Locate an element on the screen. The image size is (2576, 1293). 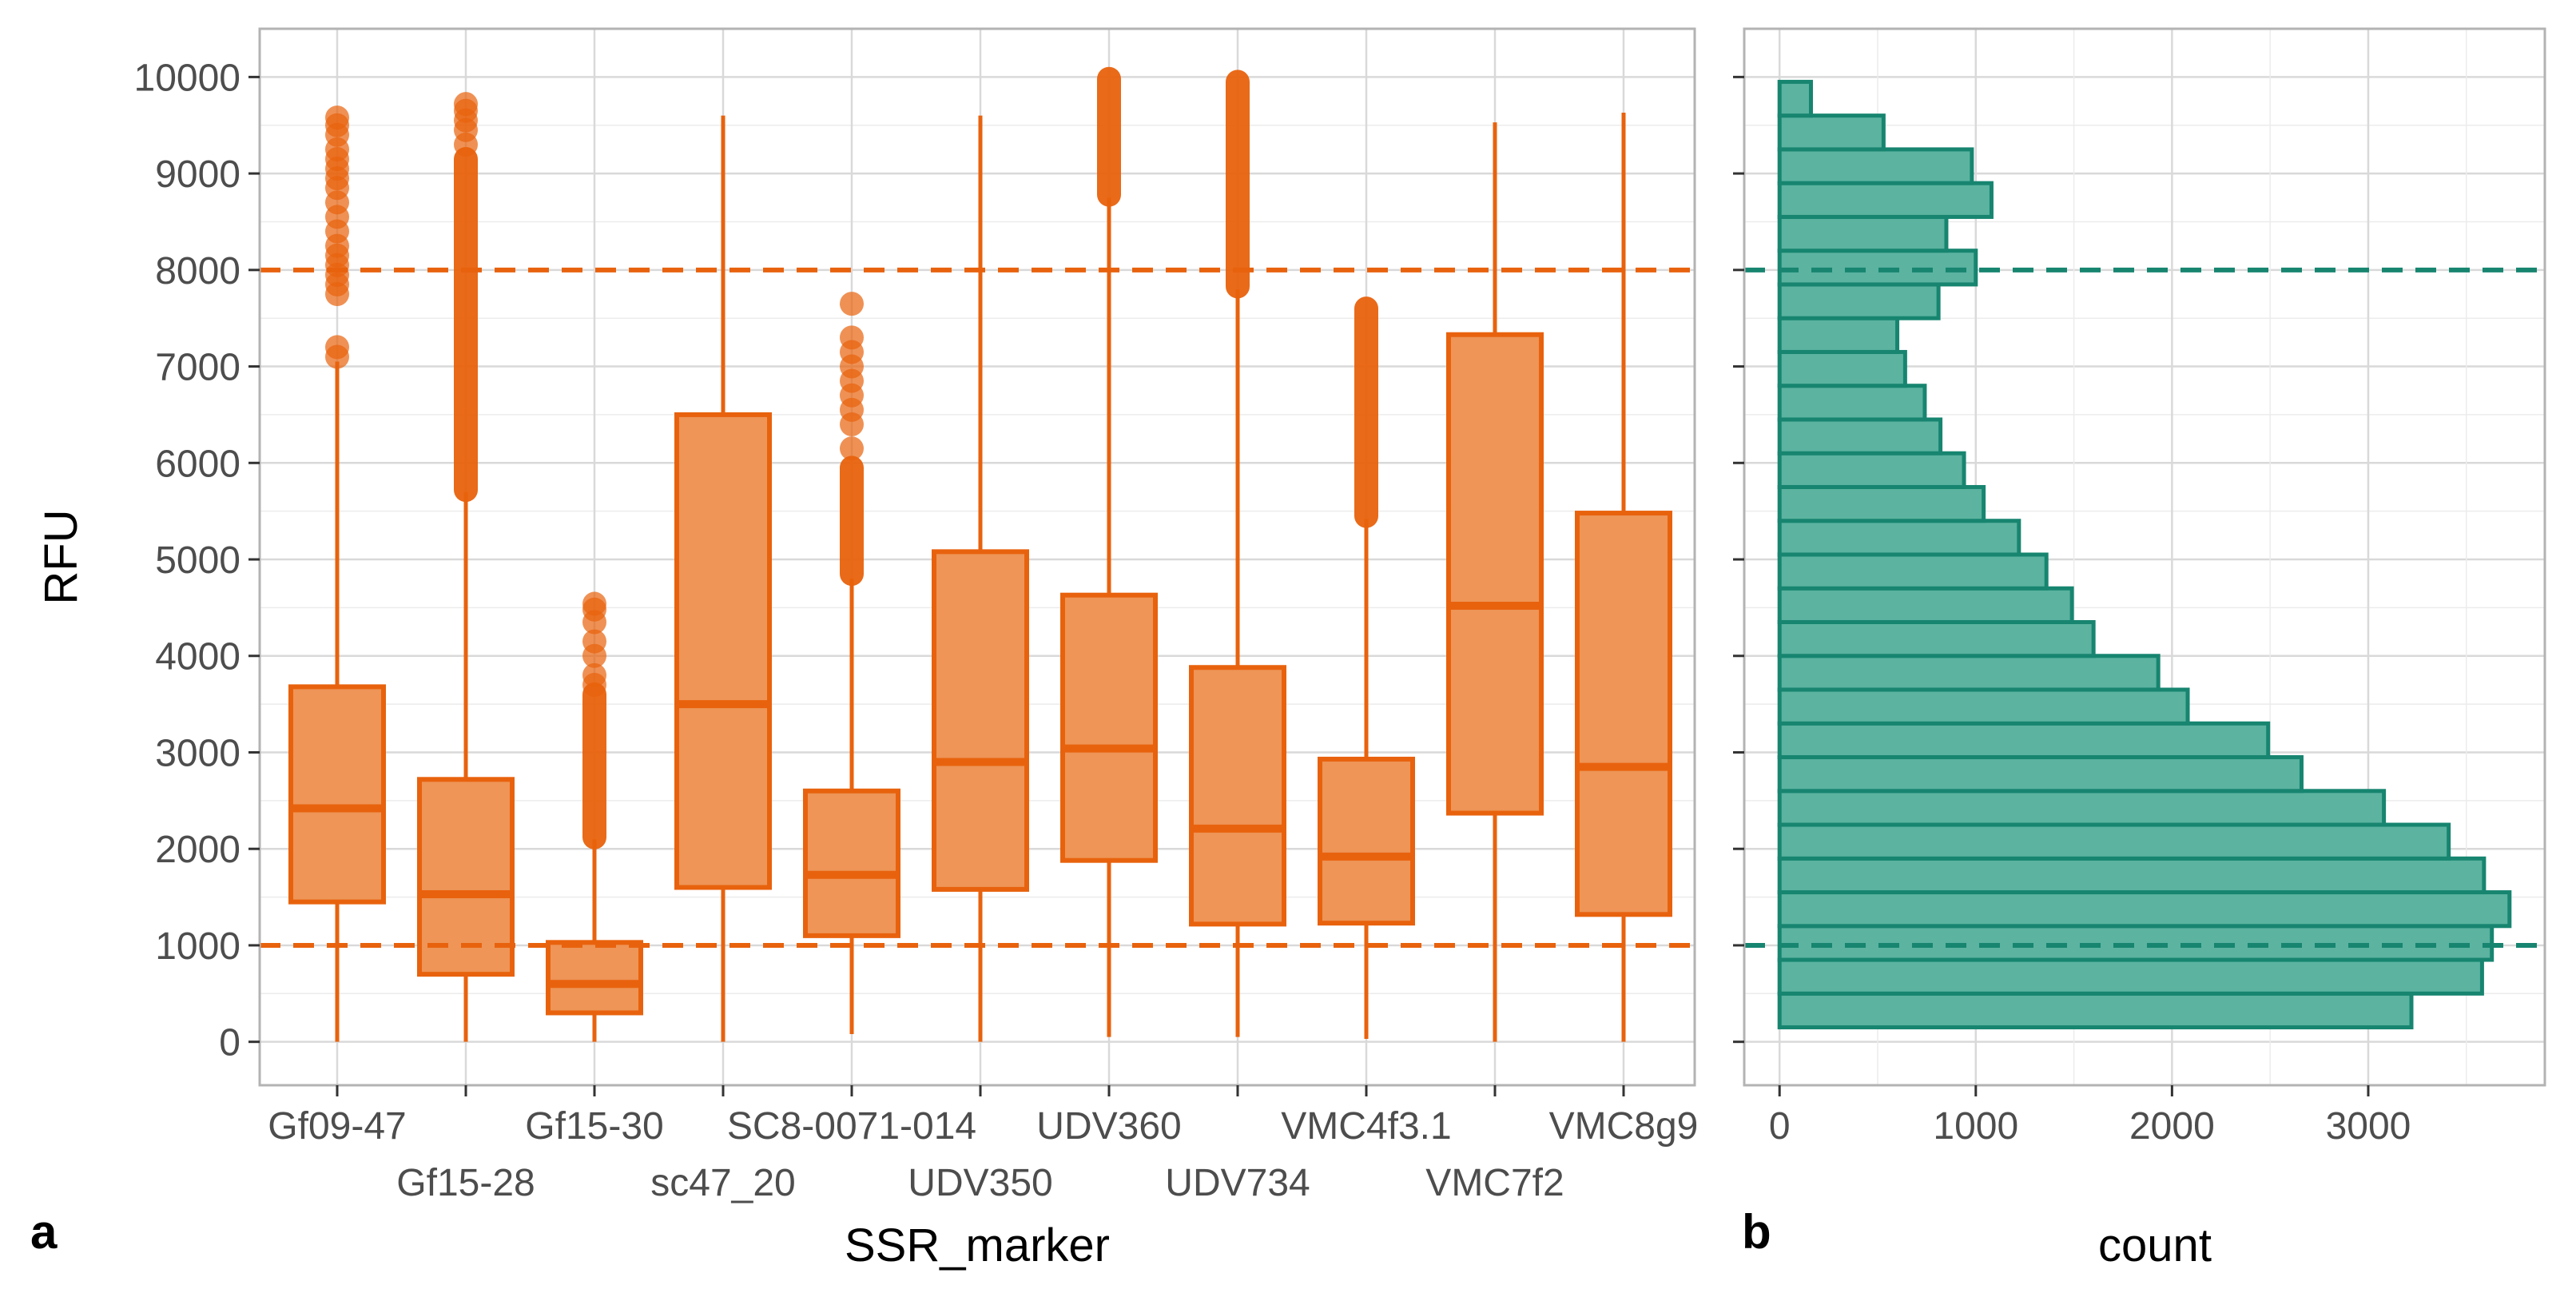
x-tick-label: VMC4f3.1 is located at coordinates (1366, 1126).